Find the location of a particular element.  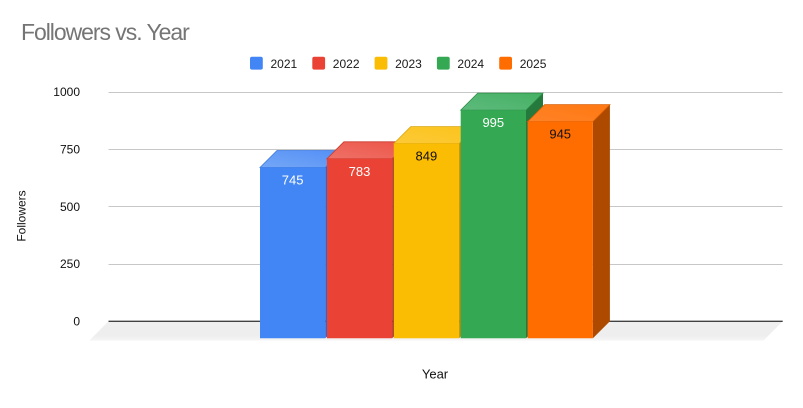

svg-text: Year is located at coordinates (435, 374).